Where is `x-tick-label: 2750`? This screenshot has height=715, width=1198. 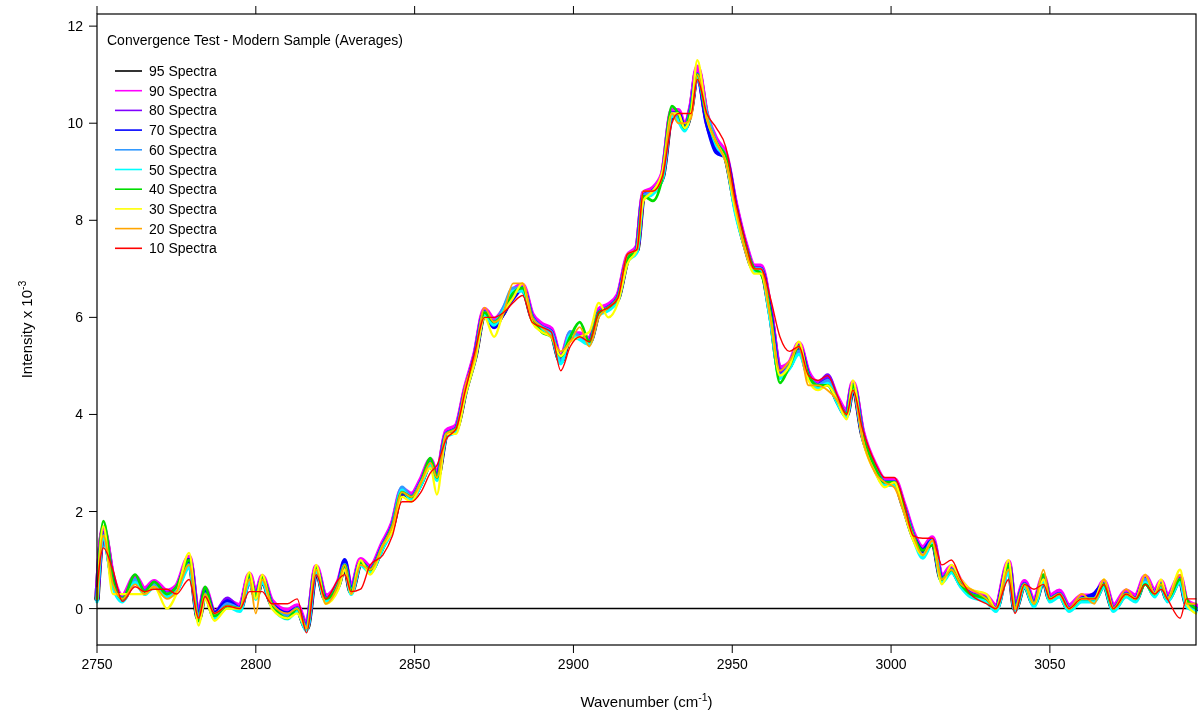 x-tick-label: 2750 is located at coordinates (97, 664).